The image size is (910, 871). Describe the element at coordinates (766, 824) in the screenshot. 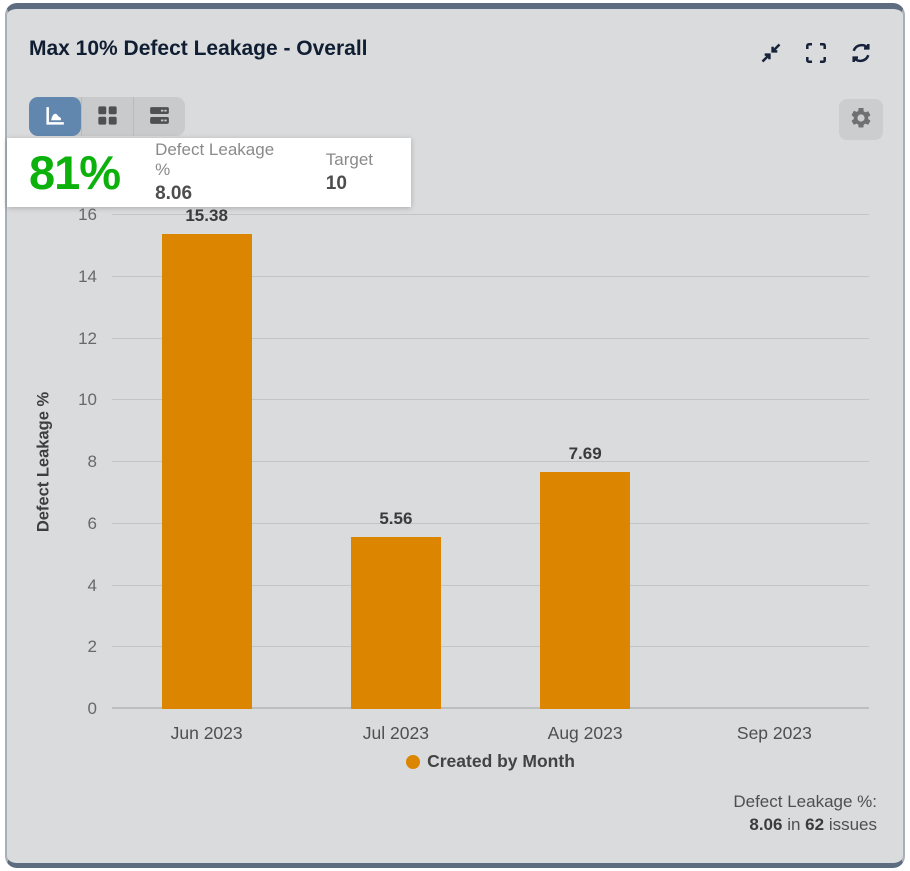

I see `footer-value: 8.06` at that location.